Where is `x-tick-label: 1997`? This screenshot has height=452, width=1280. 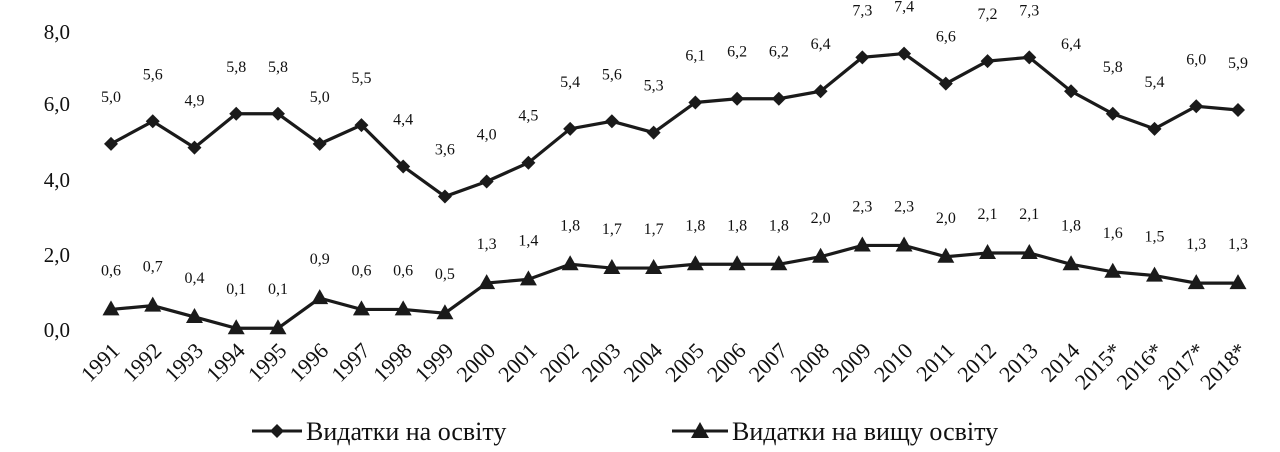
x-tick-label: 1997 is located at coordinates (350, 362).